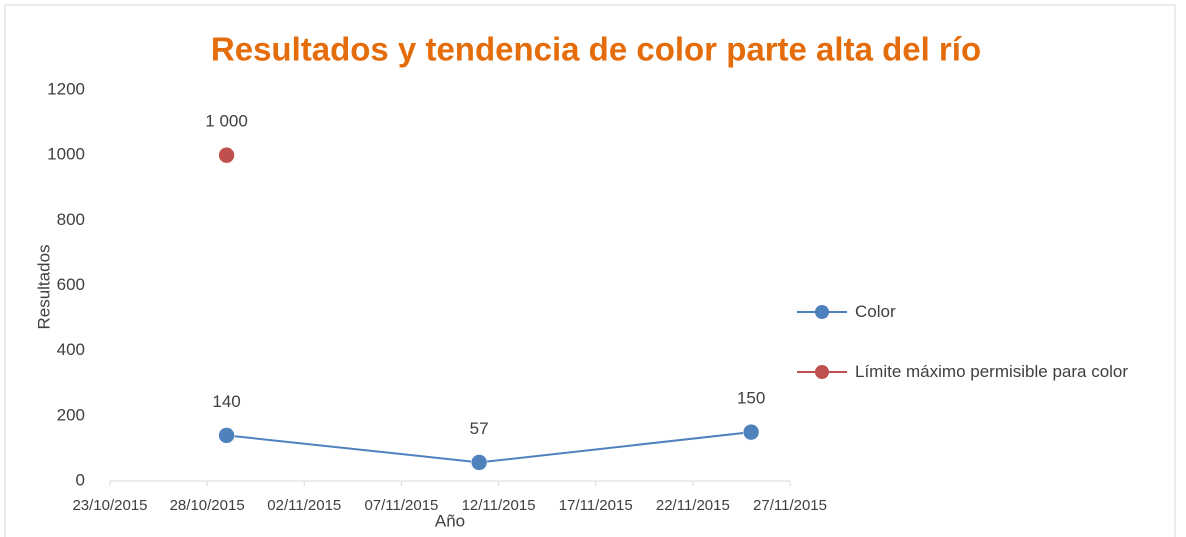 Image resolution: width=1186 pixels, height=537 pixels. What do you see at coordinates (80, 479) in the screenshot?
I see `y-tick-label: 0` at bounding box center [80, 479].